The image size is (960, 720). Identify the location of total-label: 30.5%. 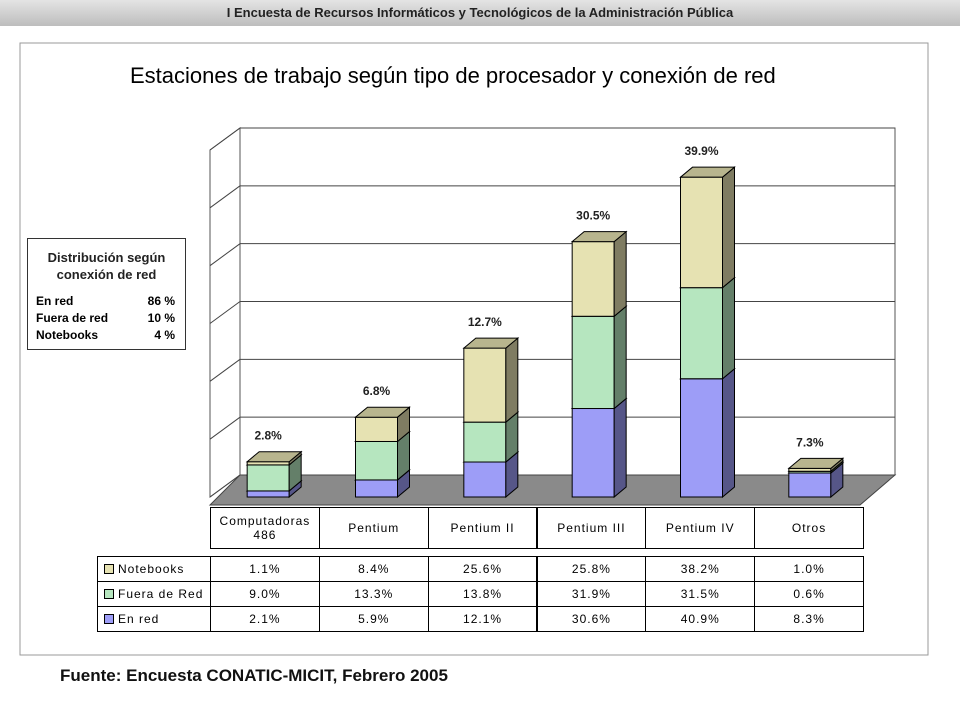
(593, 216).